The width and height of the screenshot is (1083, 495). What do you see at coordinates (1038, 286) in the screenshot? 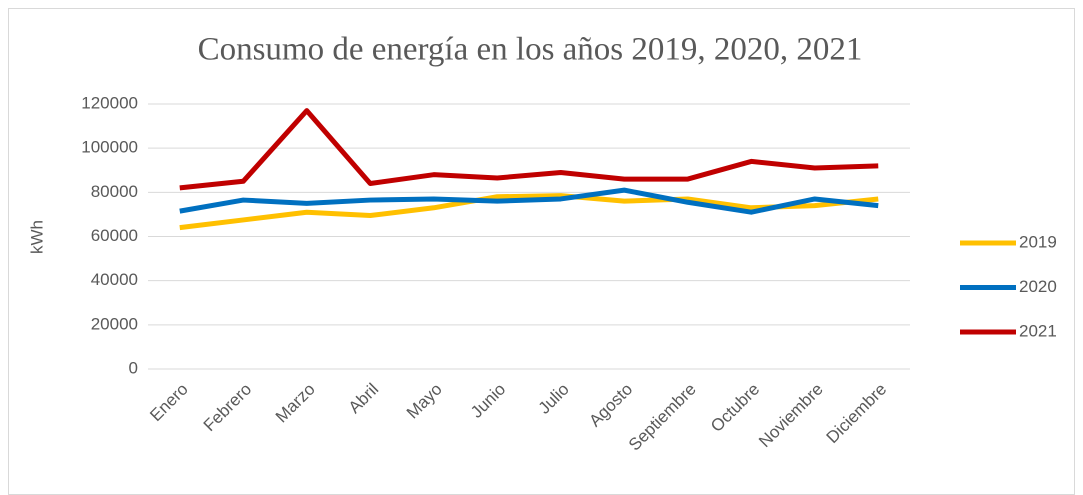
I see `legend-label: 2020` at bounding box center [1038, 286].